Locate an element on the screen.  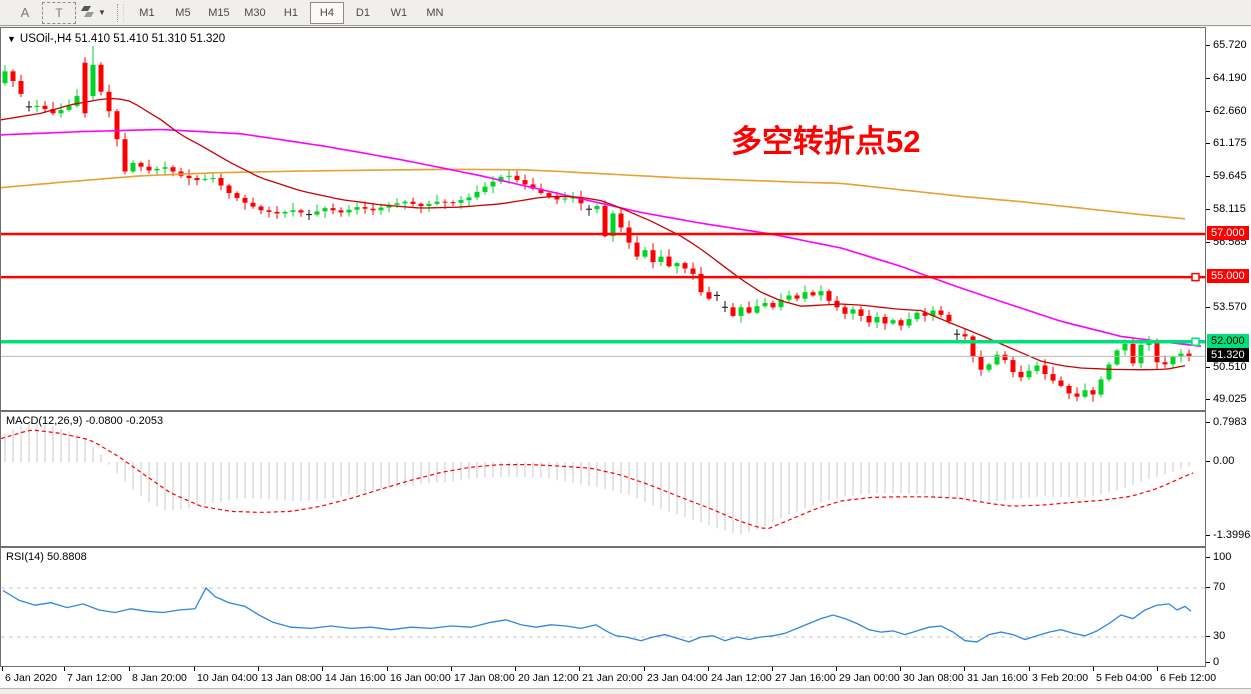
hline-handle-52.000 is located at coordinates (1195, 341).